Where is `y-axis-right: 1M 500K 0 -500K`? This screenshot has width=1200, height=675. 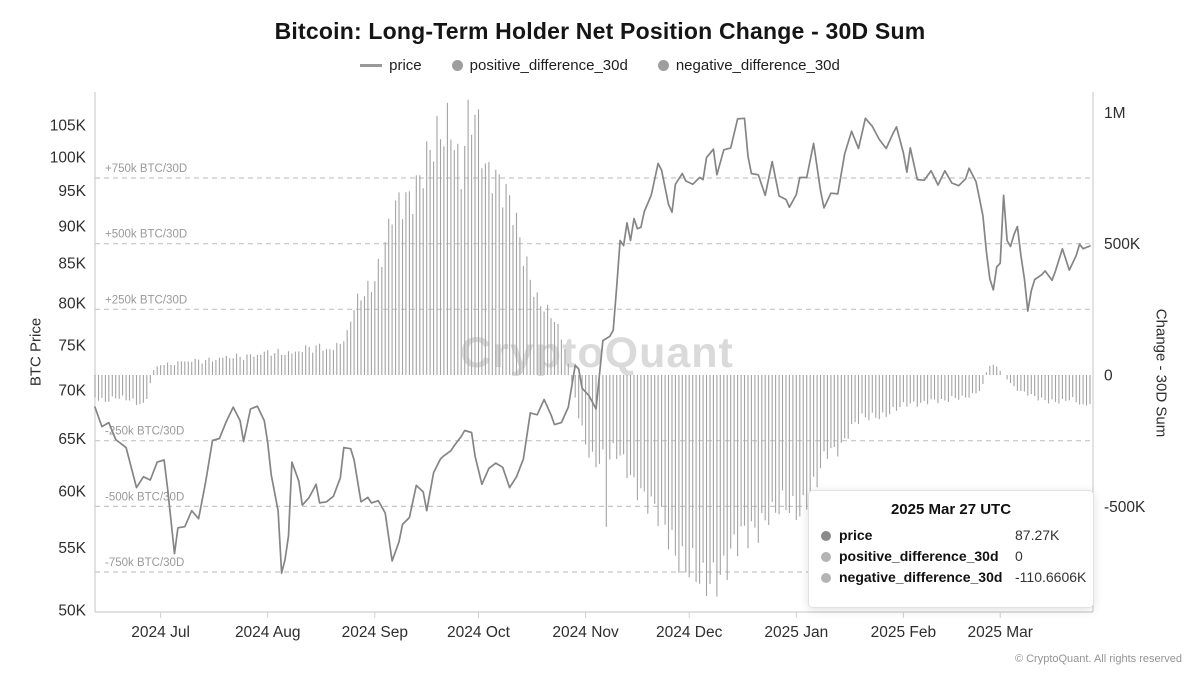 y-axis-right: 1M 500K 0 -500K is located at coordinates (1125, 310).